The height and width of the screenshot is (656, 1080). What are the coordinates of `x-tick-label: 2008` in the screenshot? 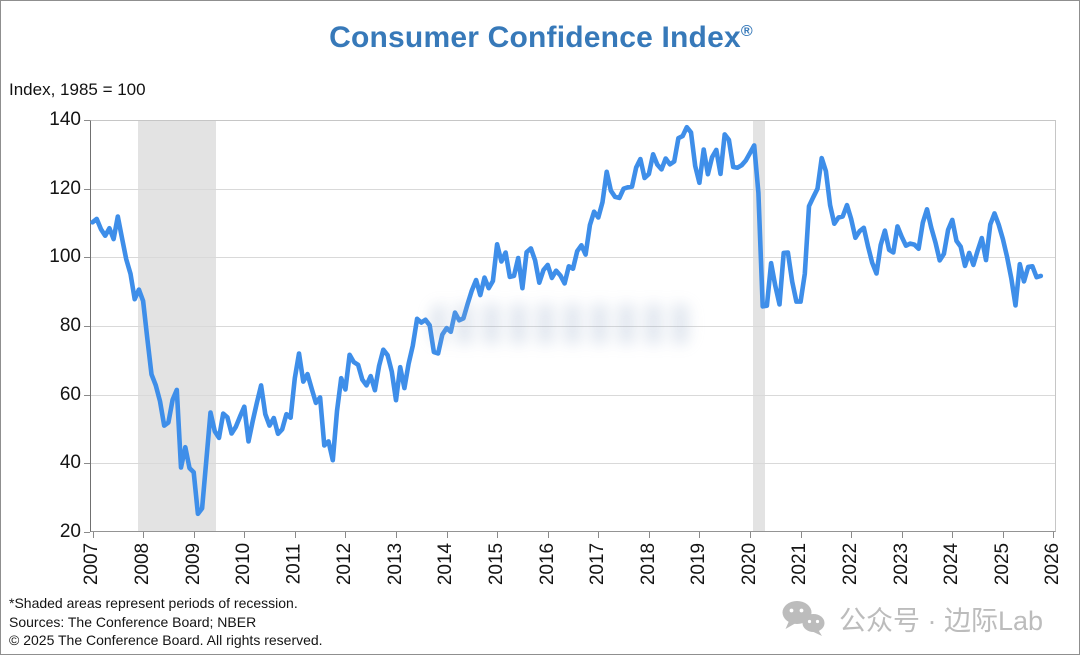 It's located at (143, 565).